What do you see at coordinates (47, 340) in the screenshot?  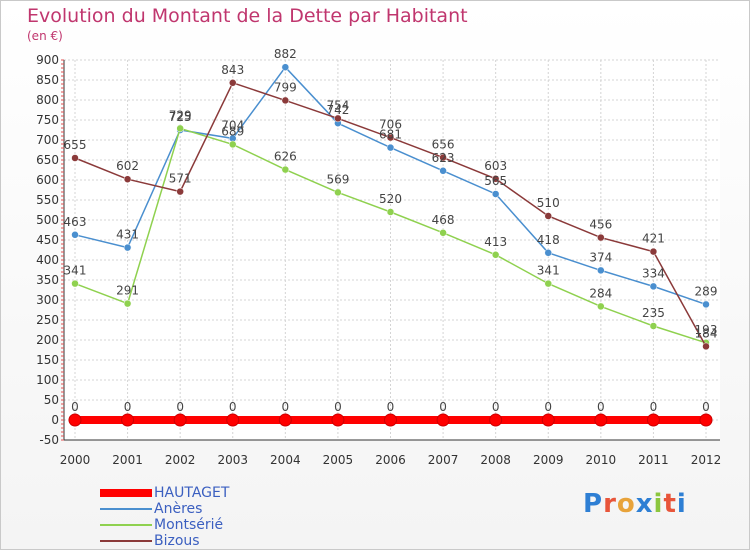 I see `y-tick-label: 200` at bounding box center [47, 340].